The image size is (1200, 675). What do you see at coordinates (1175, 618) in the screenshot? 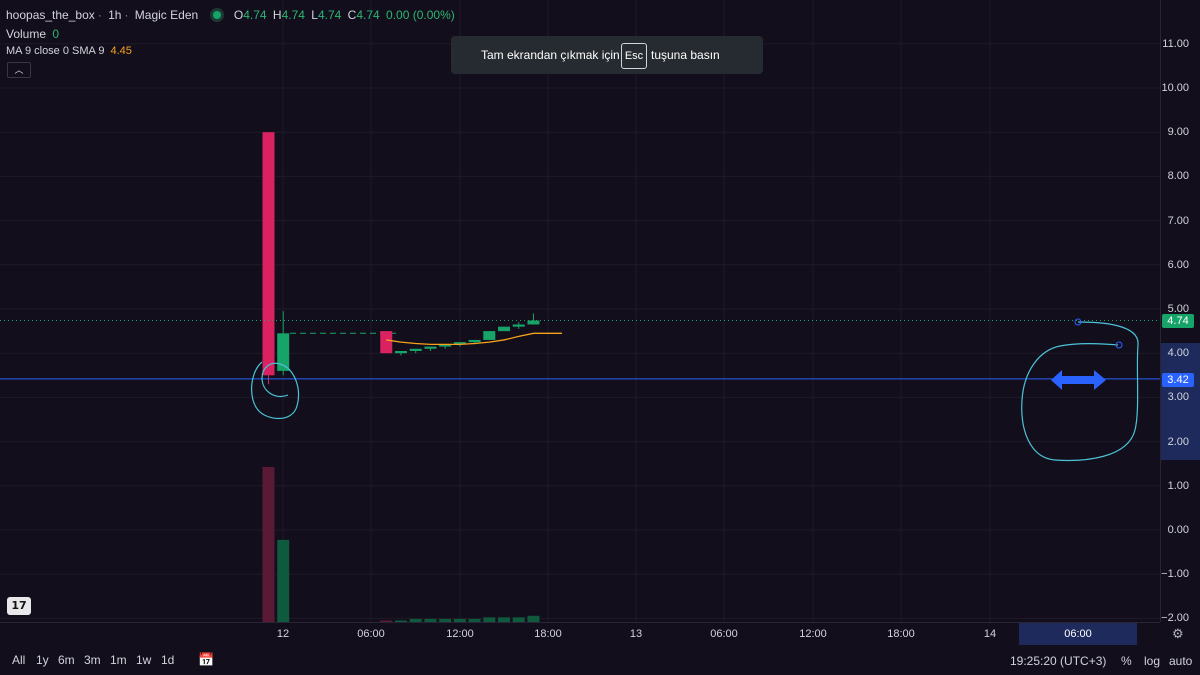
I see `price-tick-label: −2.00` at bounding box center [1175, 618].